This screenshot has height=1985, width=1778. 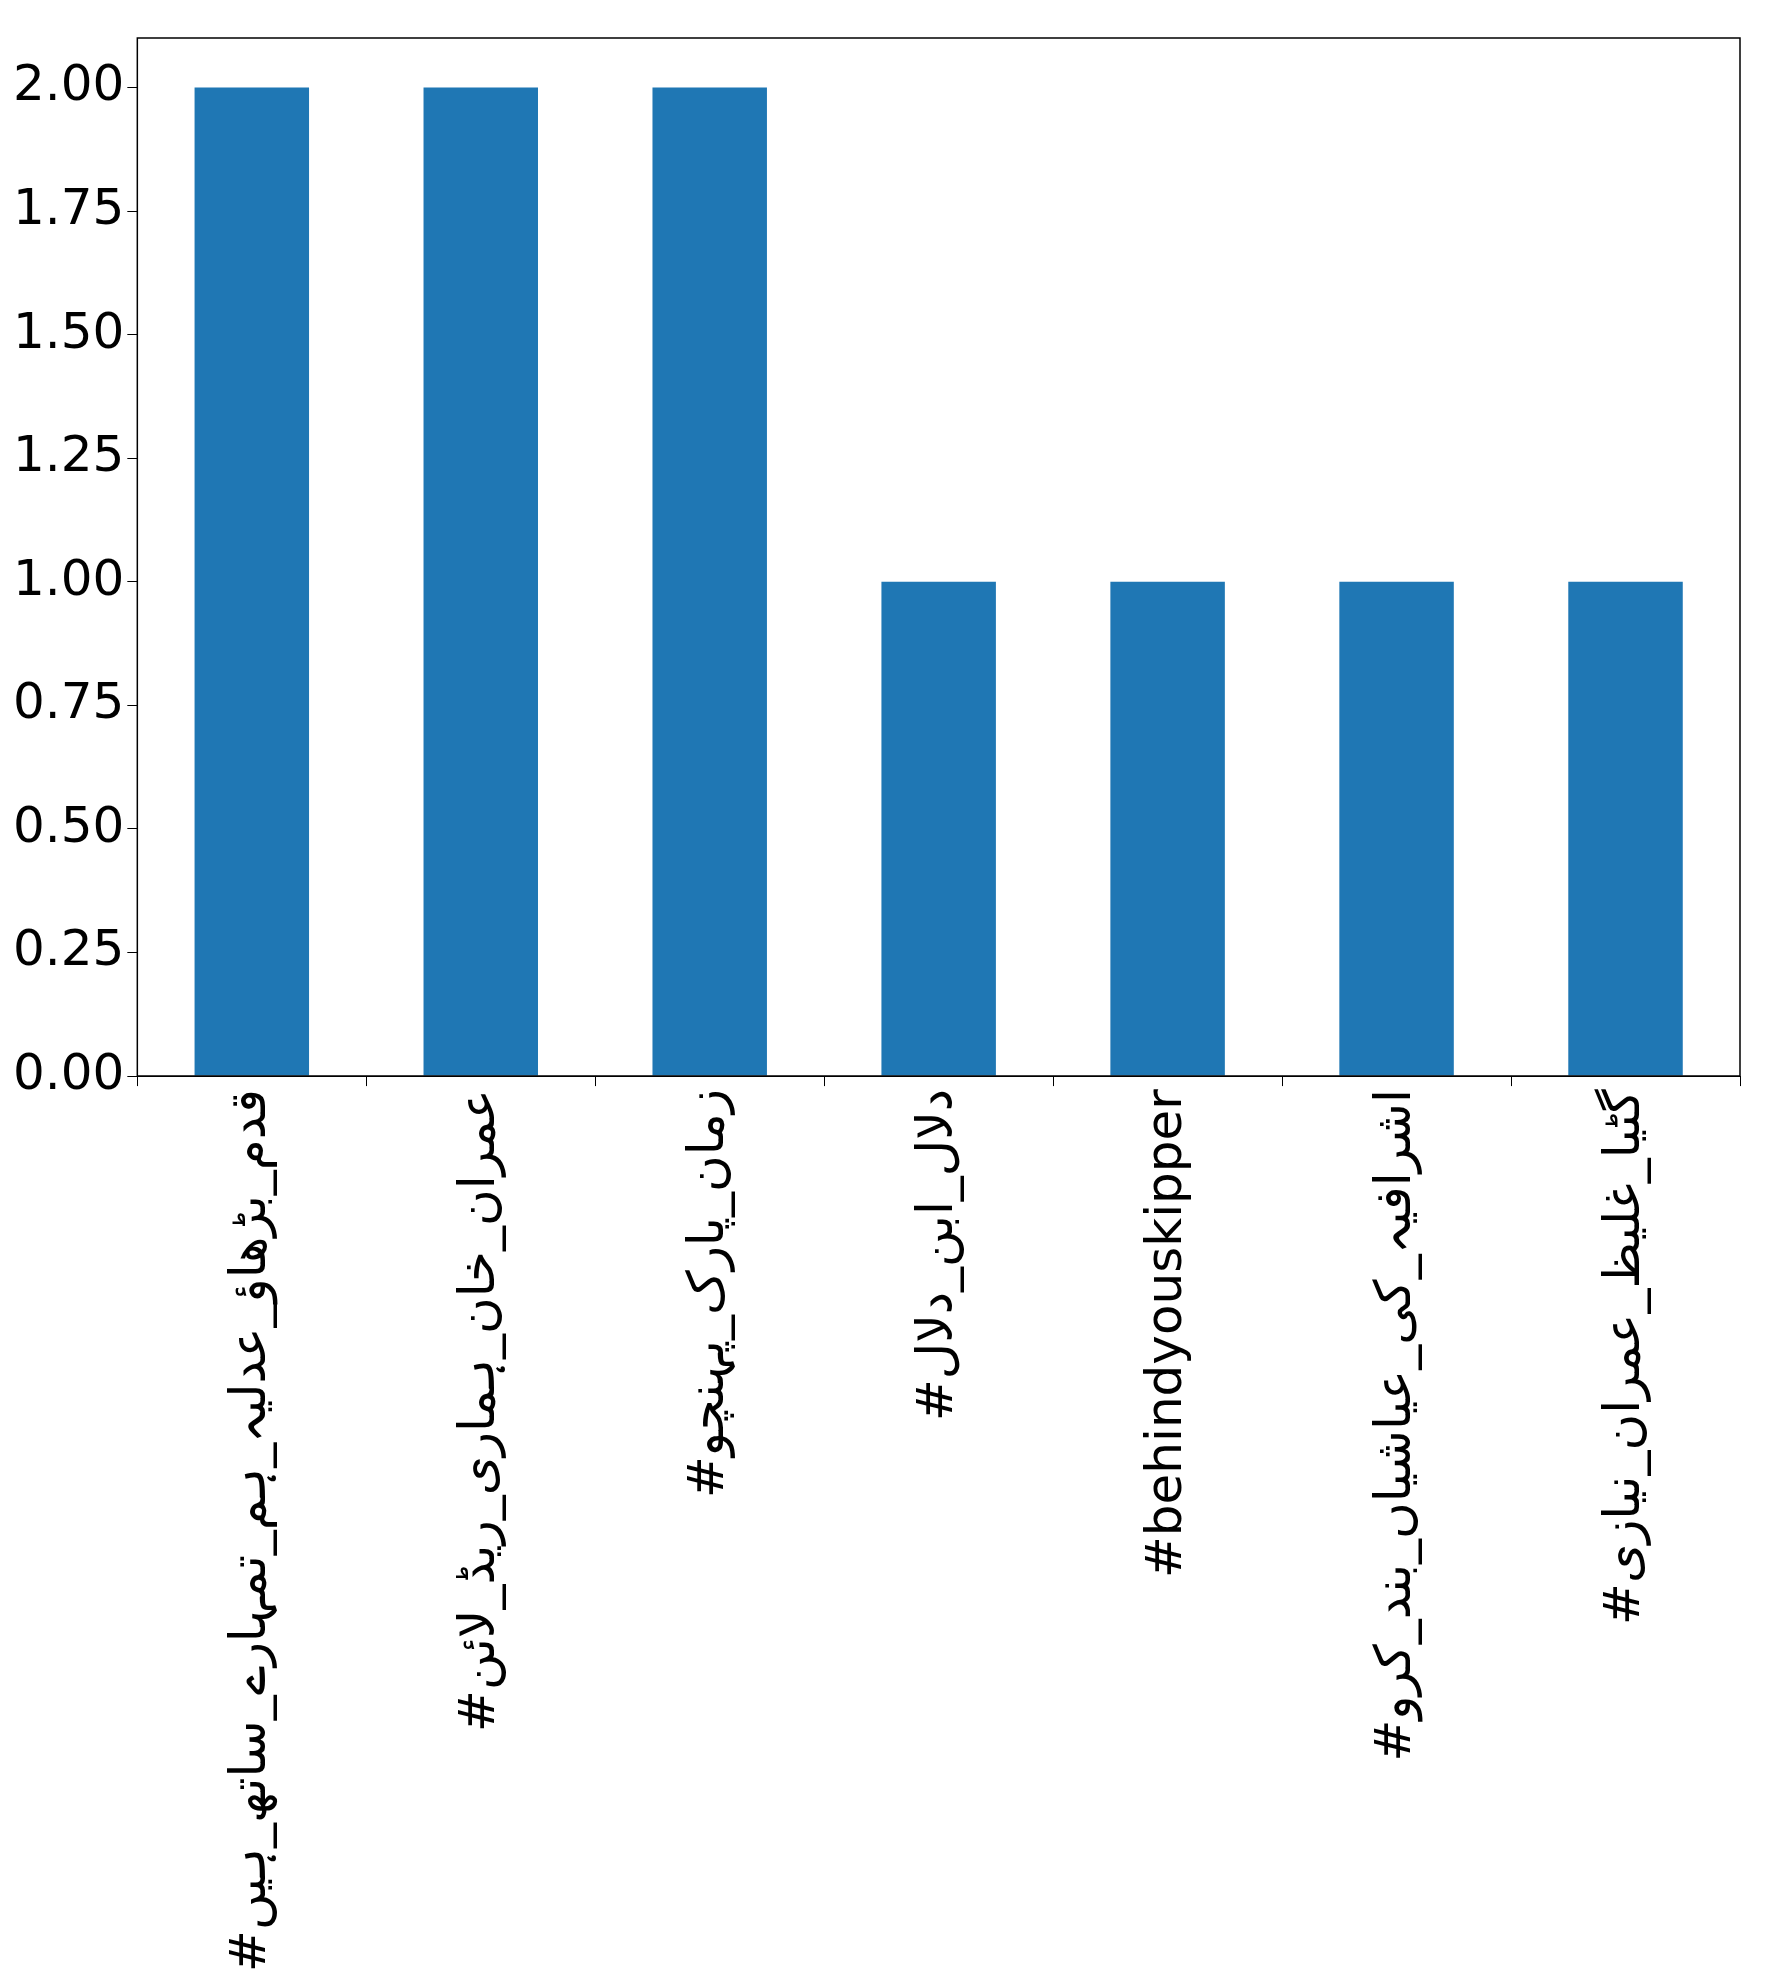 I want to click on y-tick-label: 2.00, so click(x=69, y=83).